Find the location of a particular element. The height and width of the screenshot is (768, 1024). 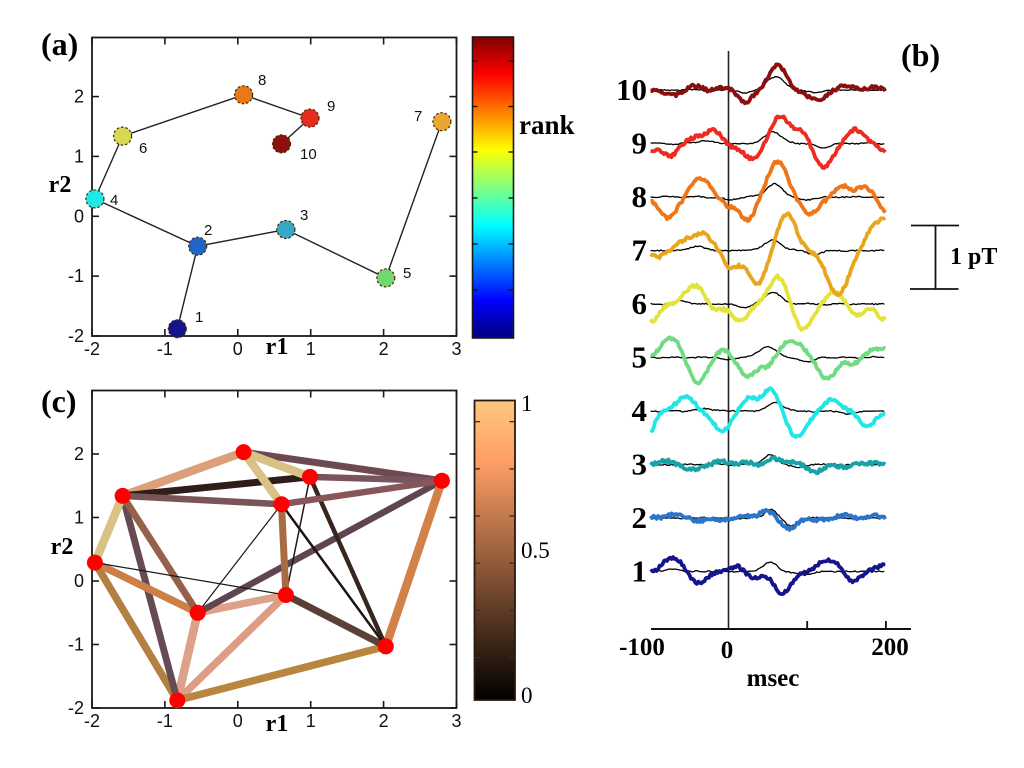

svg-text: (a) is located at coordinates (59, 44).